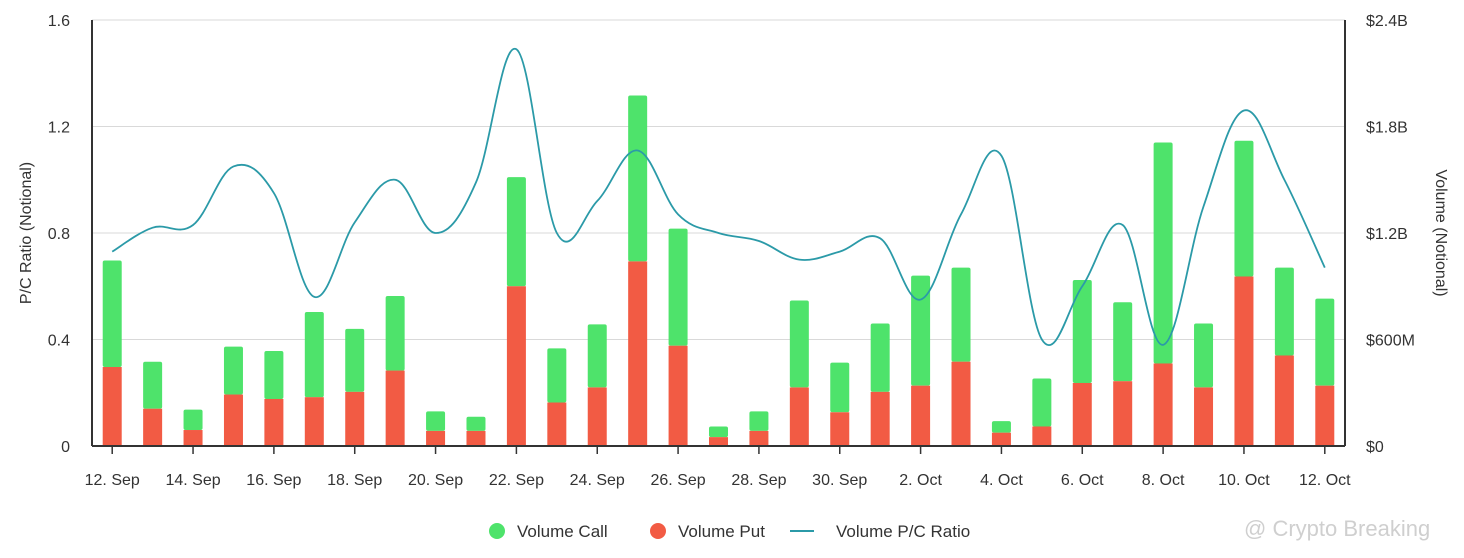  I want to click on legend-label: Volume Call, so click(562, 531).